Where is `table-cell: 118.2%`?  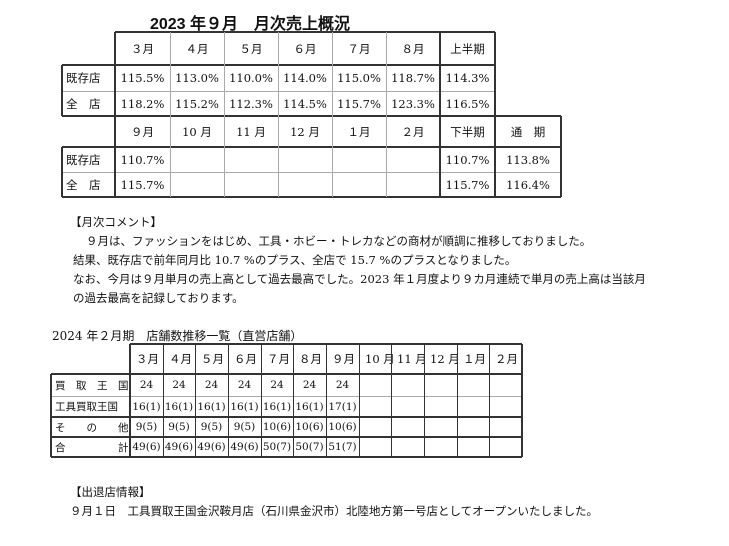
table-cell: 118.2% is located at coordinates (142, 103).